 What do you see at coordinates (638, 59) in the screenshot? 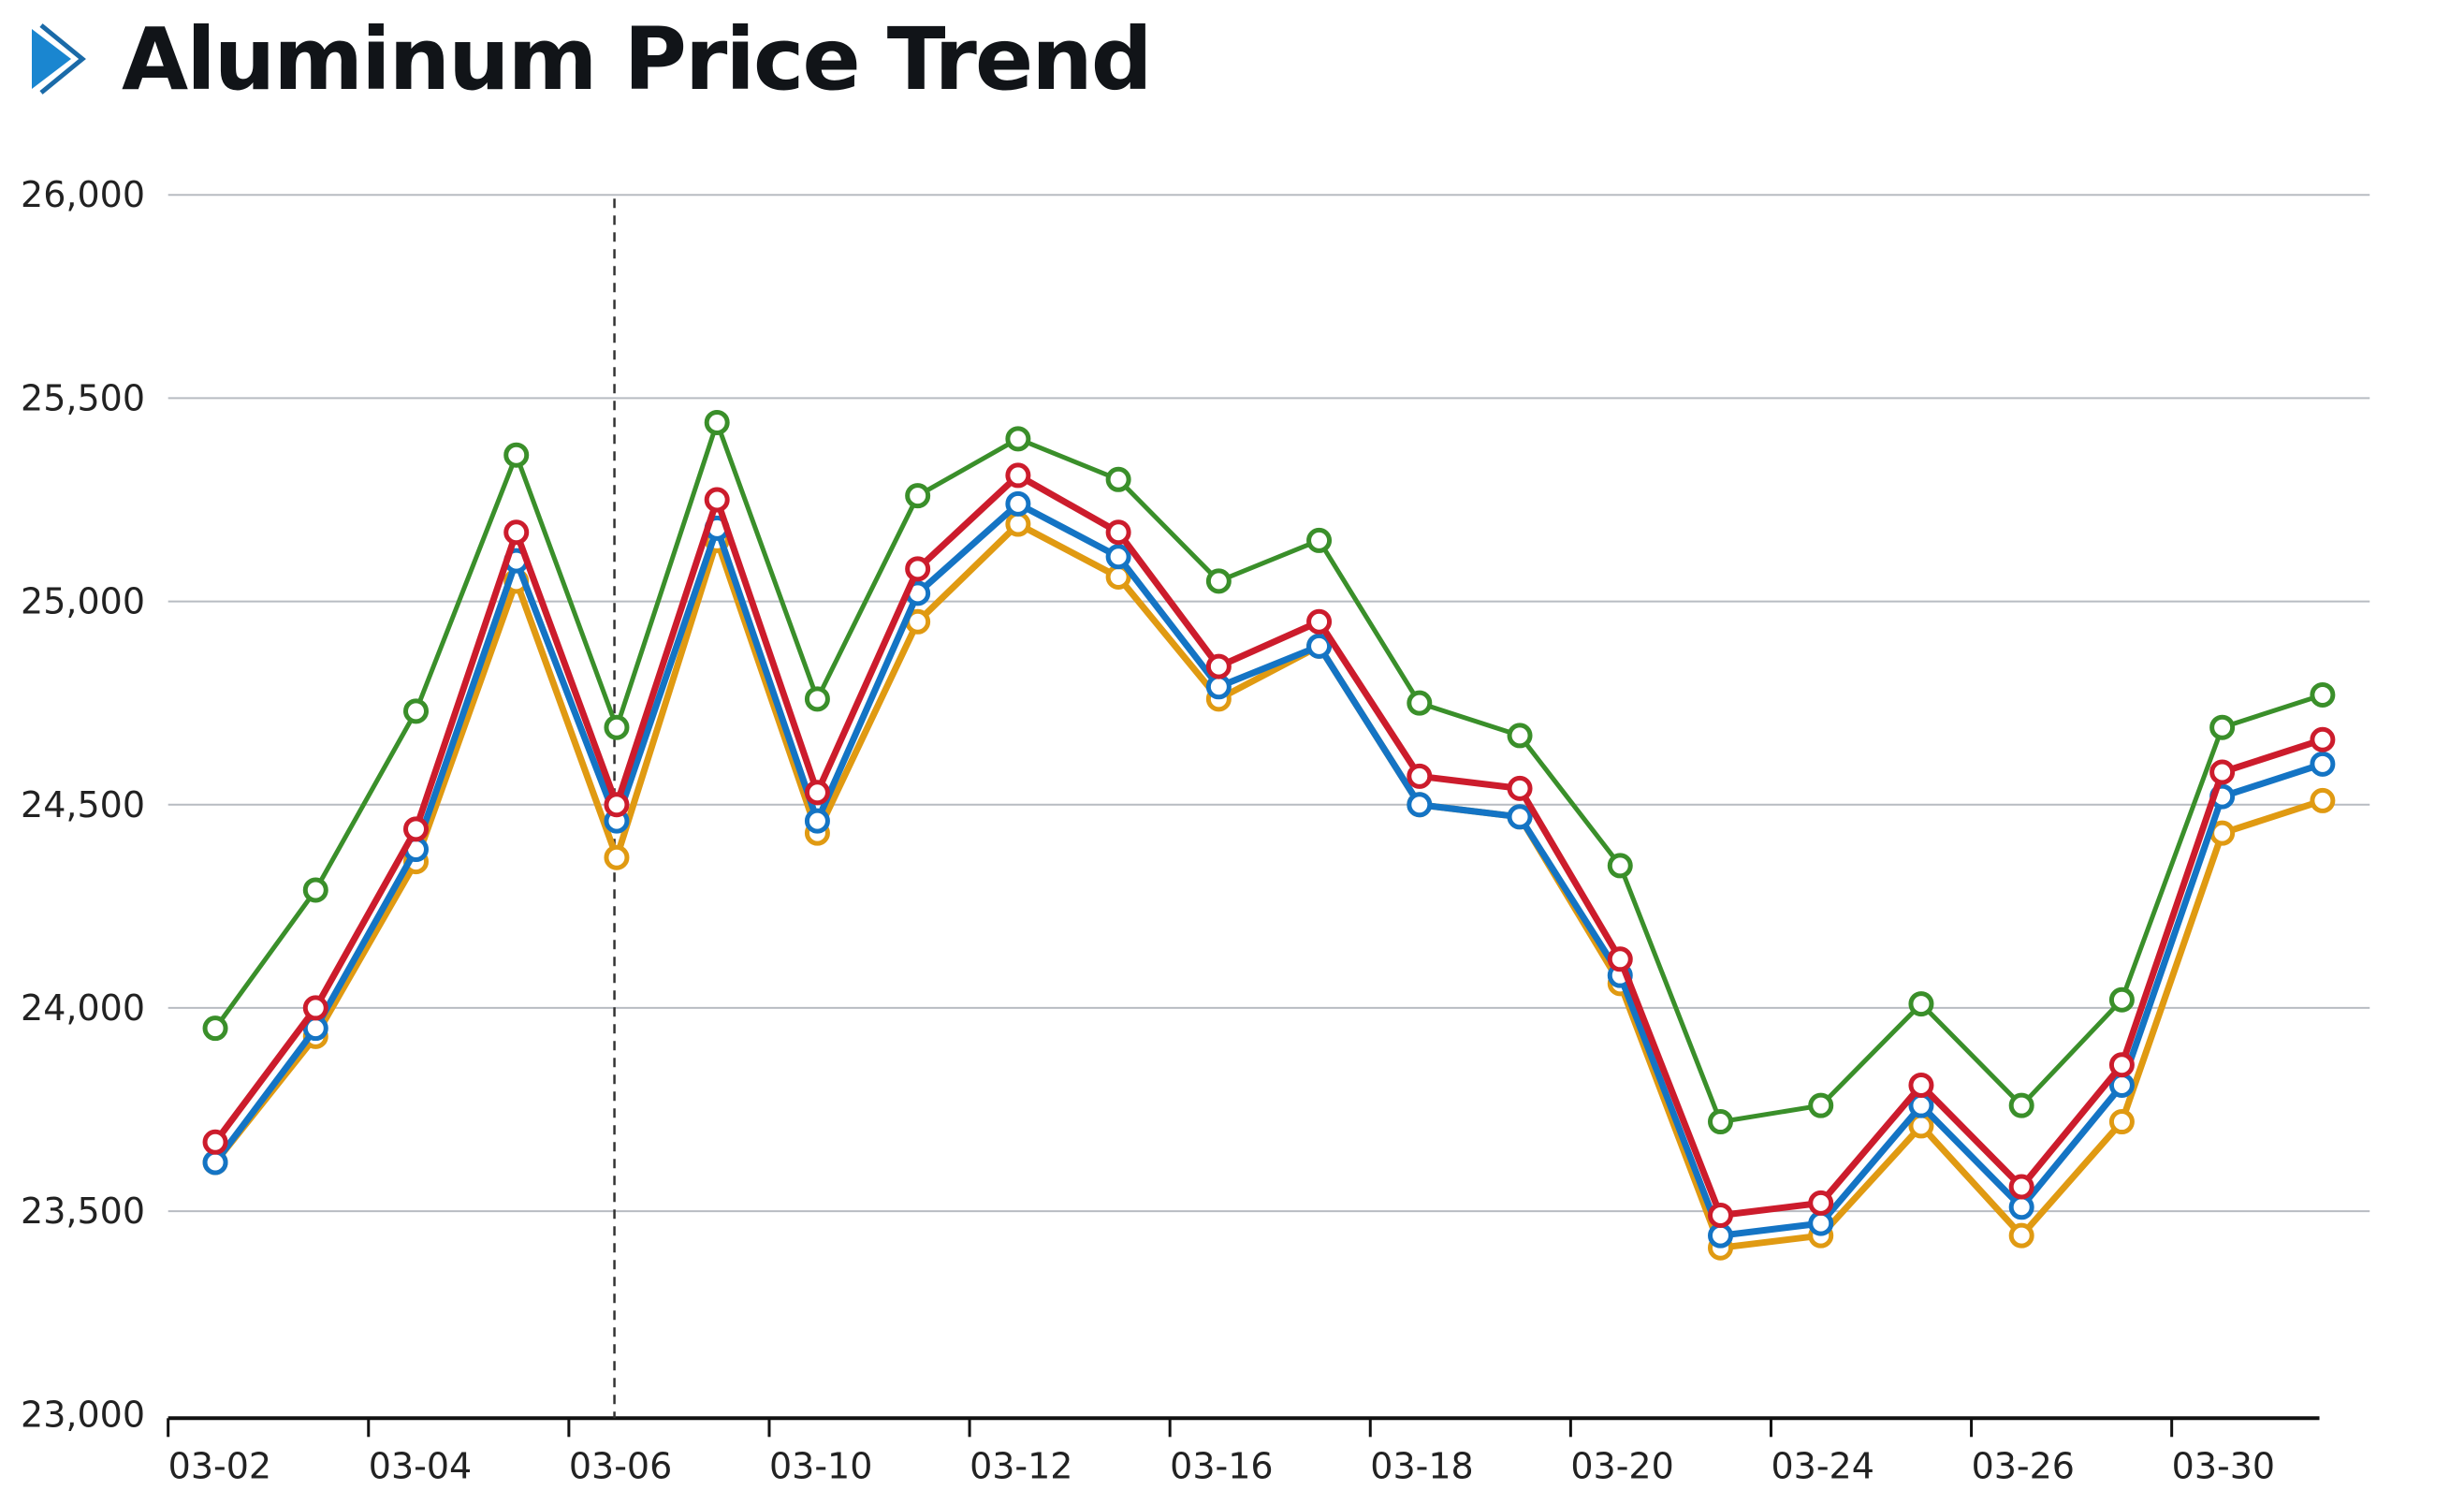
I see `chart-title: Aluminum Price Trend` at bounding box center [638, 59].